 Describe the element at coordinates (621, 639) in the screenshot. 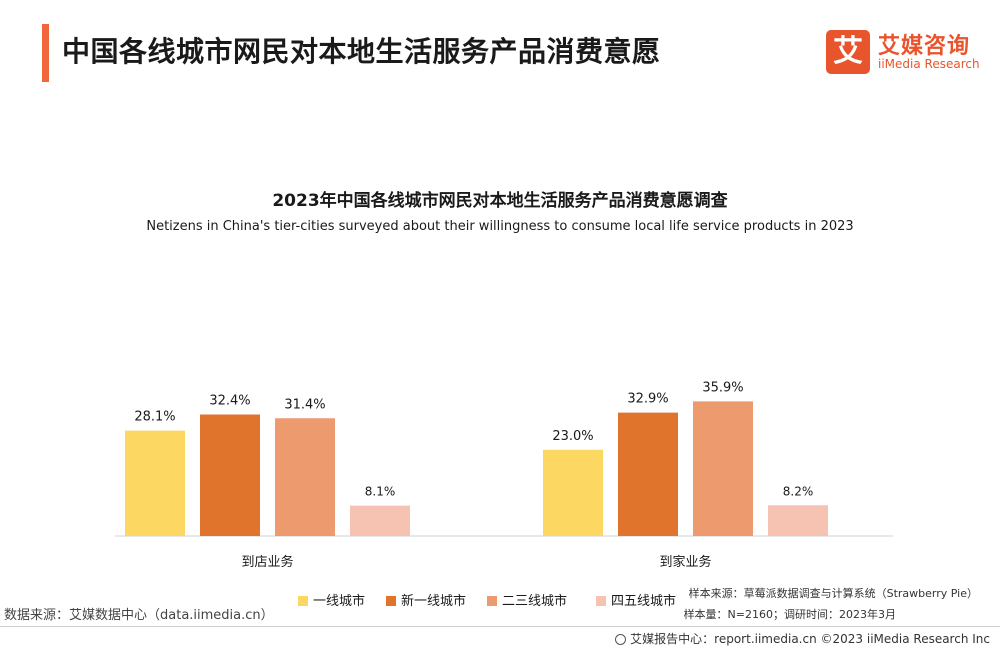

I see `globe-icon` at that location.